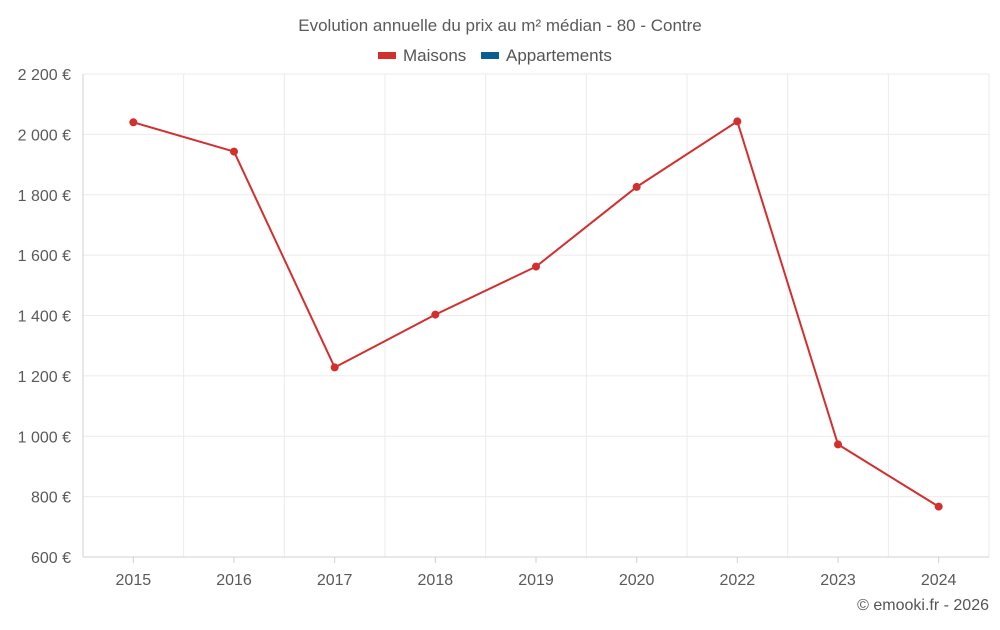 The image size is (1000, 630). Describe the element at coordinates (44, 377) in the screenshot. I see `y-tick-label: 1 200 €` at that location.